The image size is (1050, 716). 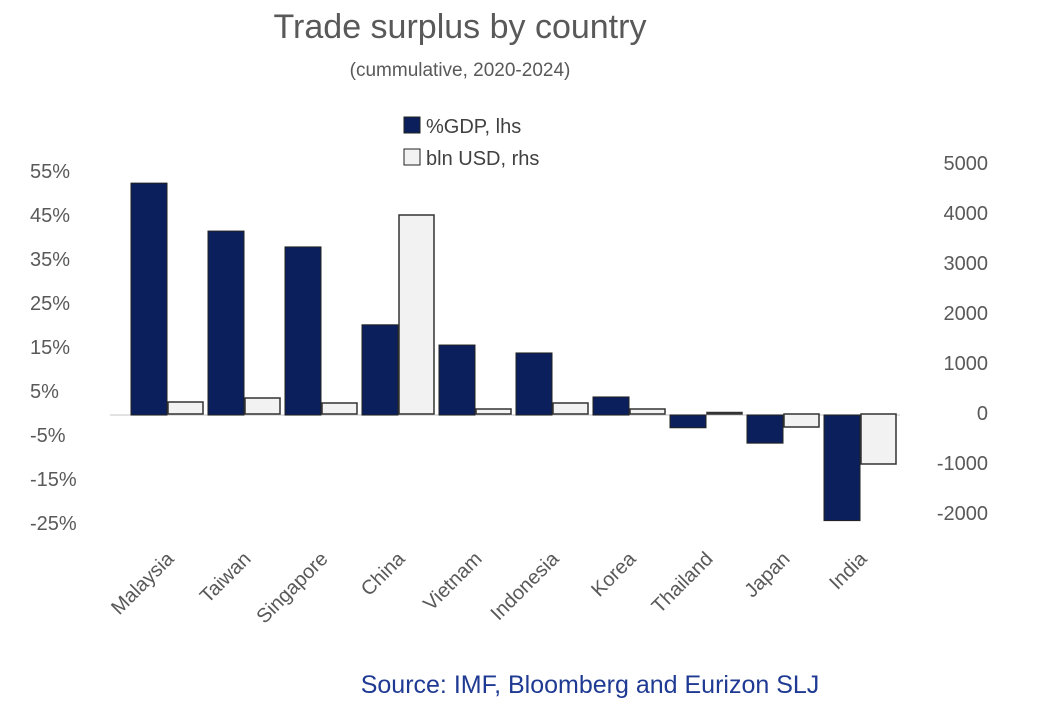 What do you see at coordinates (383, 573) in the screenshot?
I see `category-label: China` at bounding box center [383, 573].